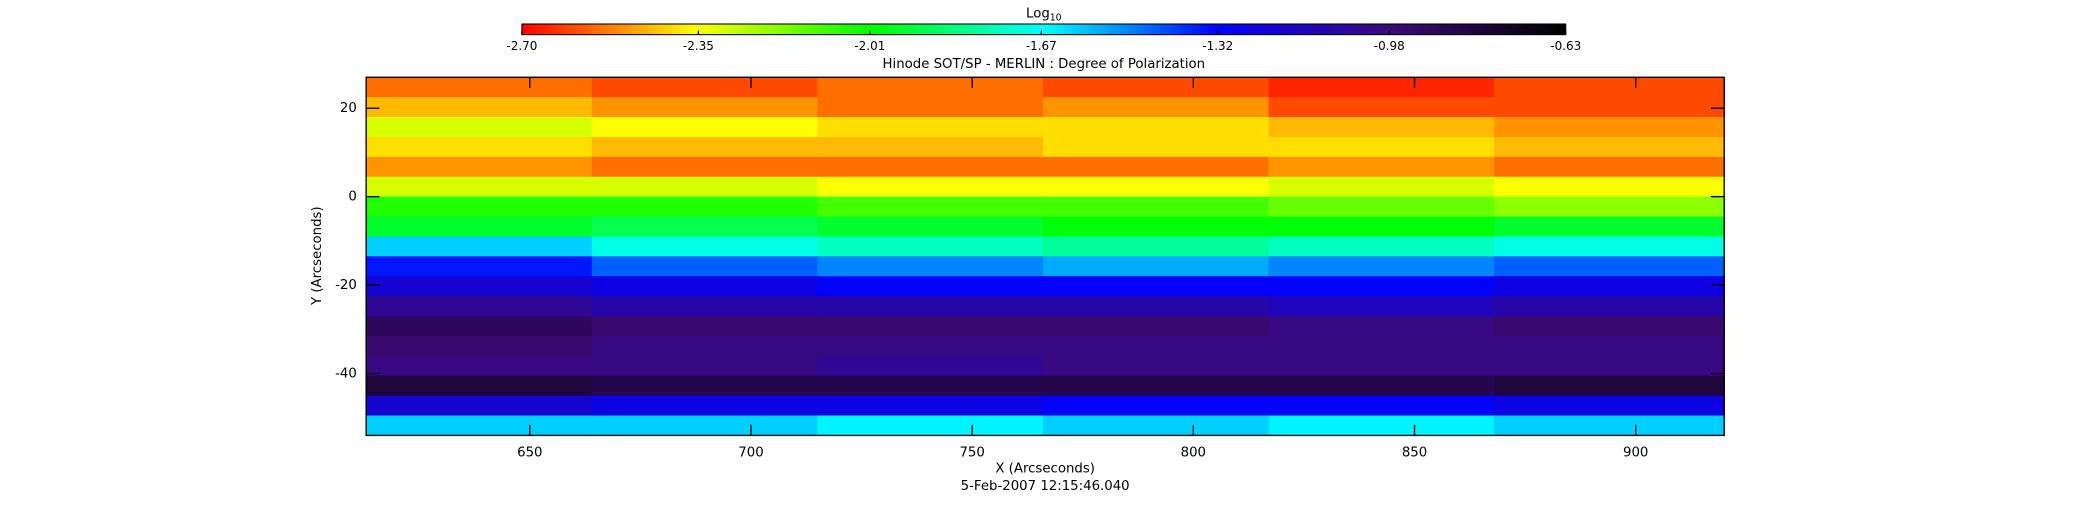  Describe the element at coordinates (352, 197) in the screenshot. I see `y-tick-label: 0` at that location.